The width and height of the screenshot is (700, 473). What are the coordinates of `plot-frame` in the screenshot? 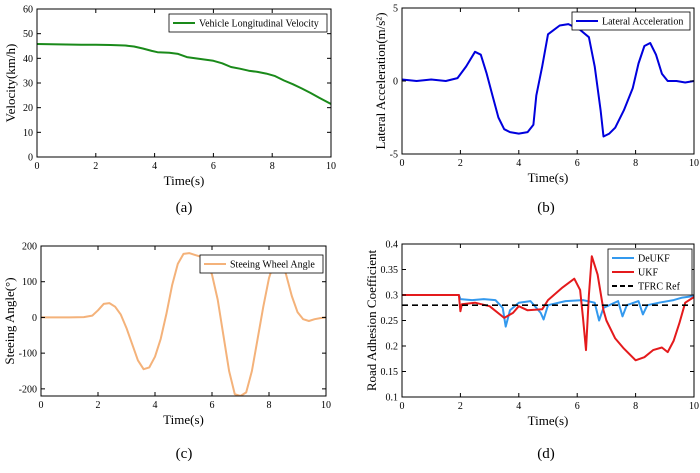 It's located at (183, 321).